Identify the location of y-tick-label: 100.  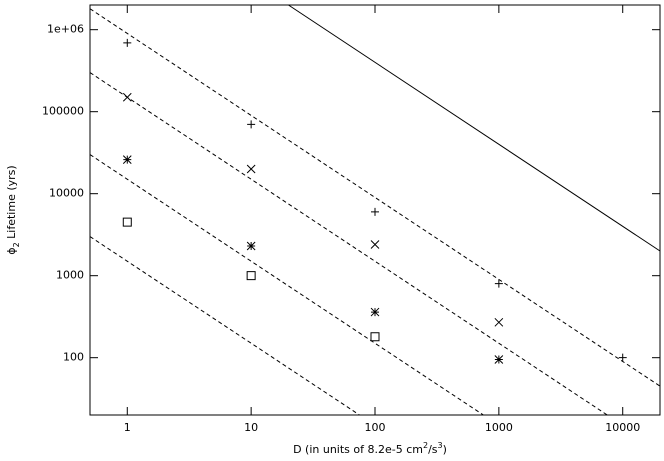
(73, 357).